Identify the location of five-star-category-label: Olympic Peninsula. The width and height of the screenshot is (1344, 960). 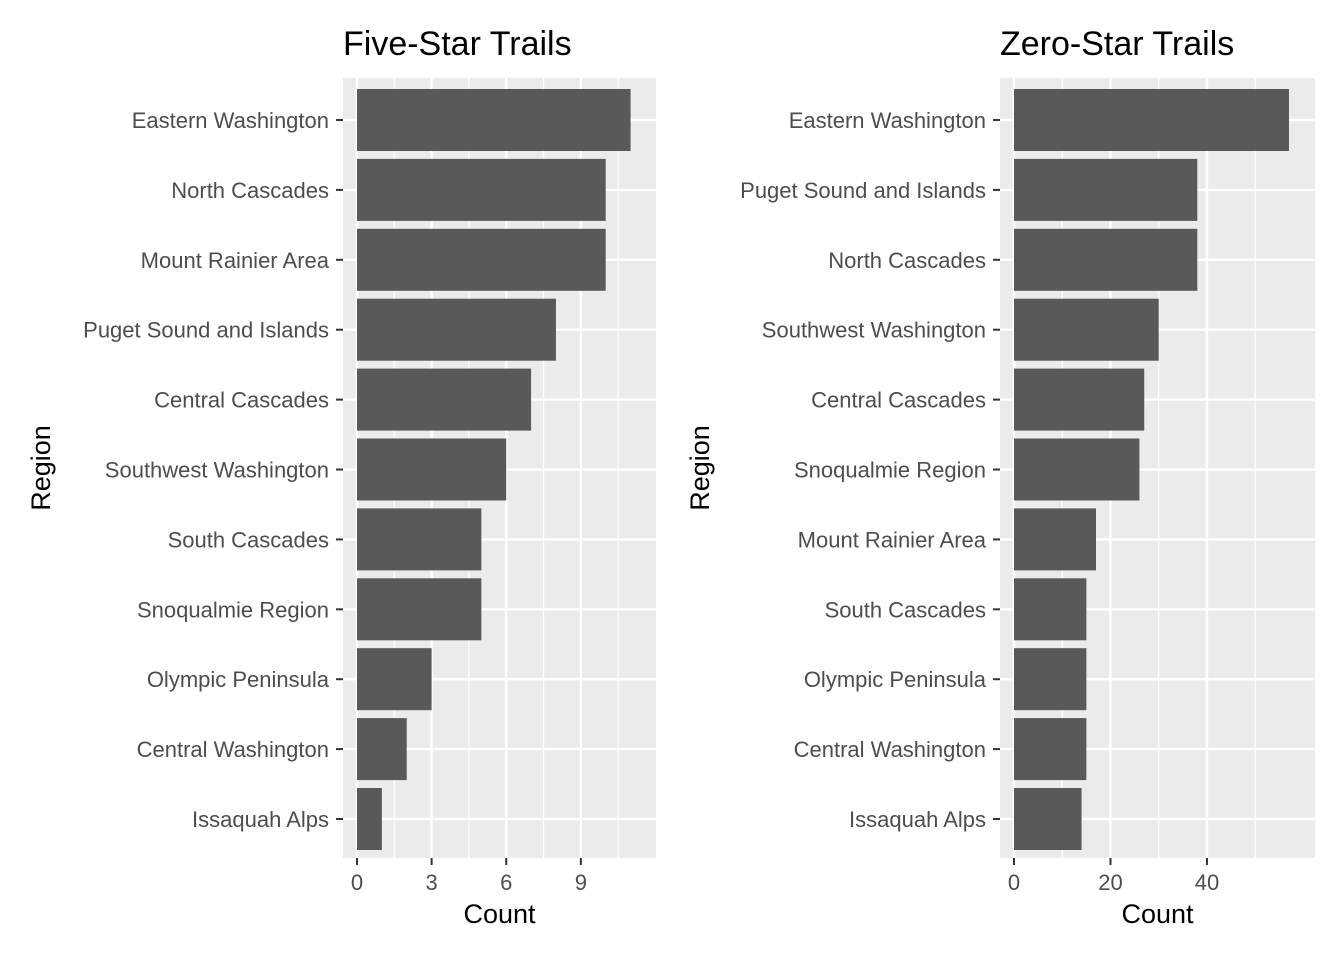
(238, 679).